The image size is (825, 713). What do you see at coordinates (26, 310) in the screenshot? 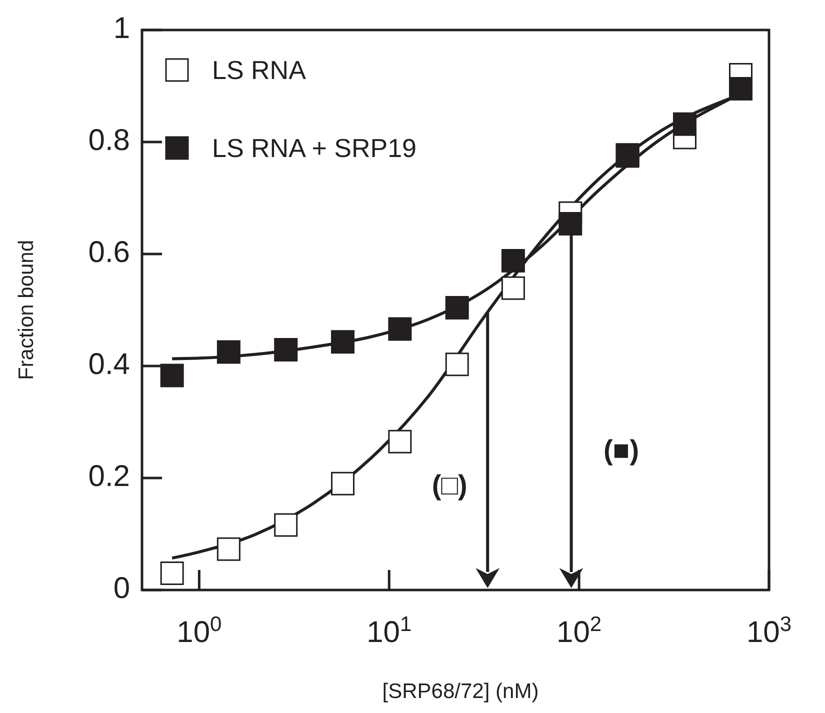
I see `y-axis-title: Fraction bound` at bounding box center [26, 310].